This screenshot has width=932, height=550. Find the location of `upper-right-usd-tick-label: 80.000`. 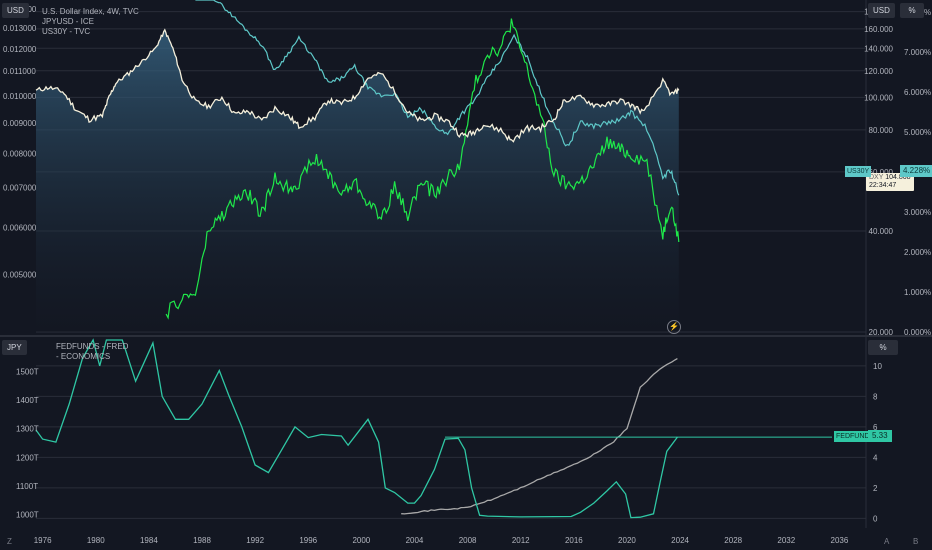

upper-right-usd-tick-label: 80.000 is located at coordinates (881, 130).